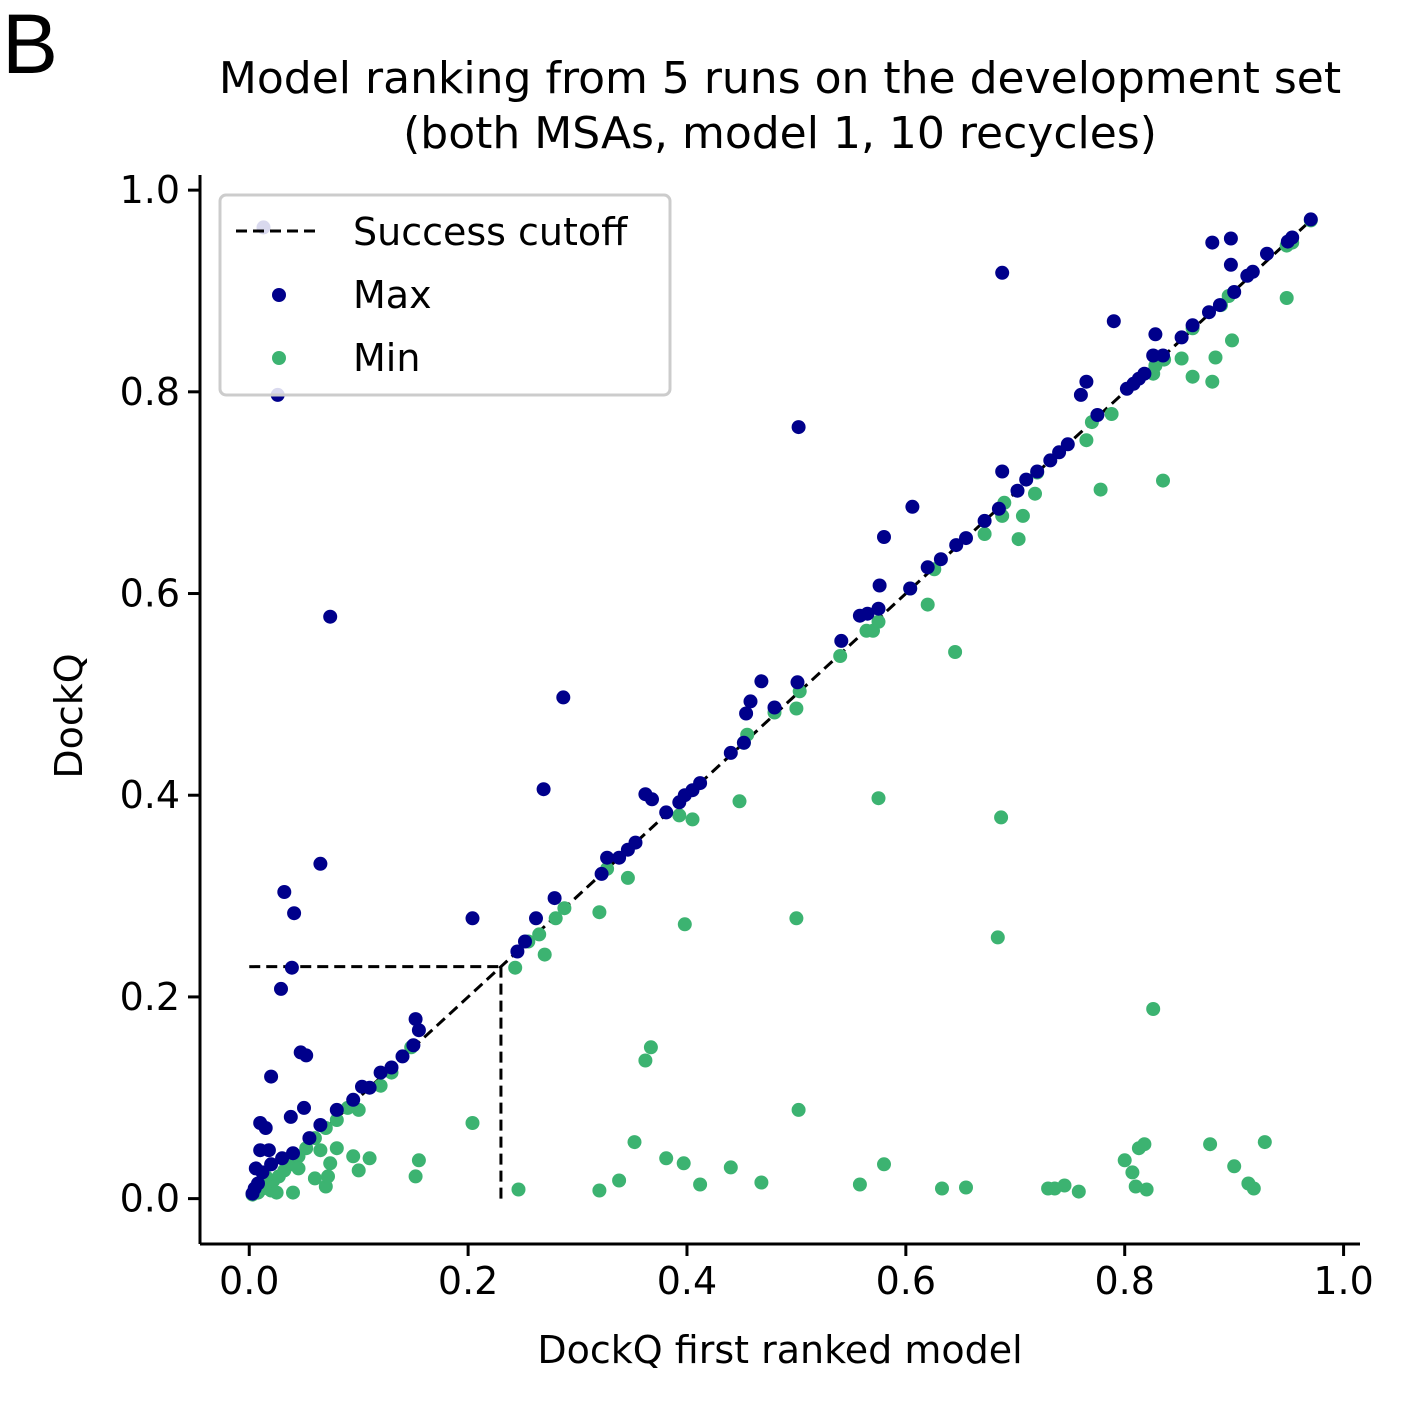 The image size is (1417, 1417). What do you see at coordinates (69, 715) in the screenshot?
I see `y-axis-title: DockQ` at bounding box center [69, 715].